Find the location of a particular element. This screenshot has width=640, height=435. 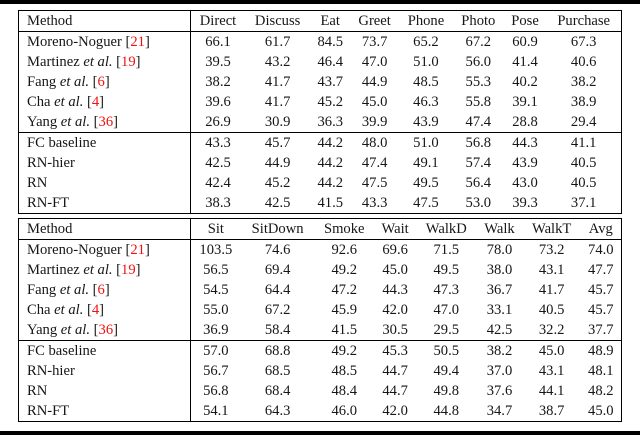

value-cell: 29.4 is located at coordinates (583, 122).